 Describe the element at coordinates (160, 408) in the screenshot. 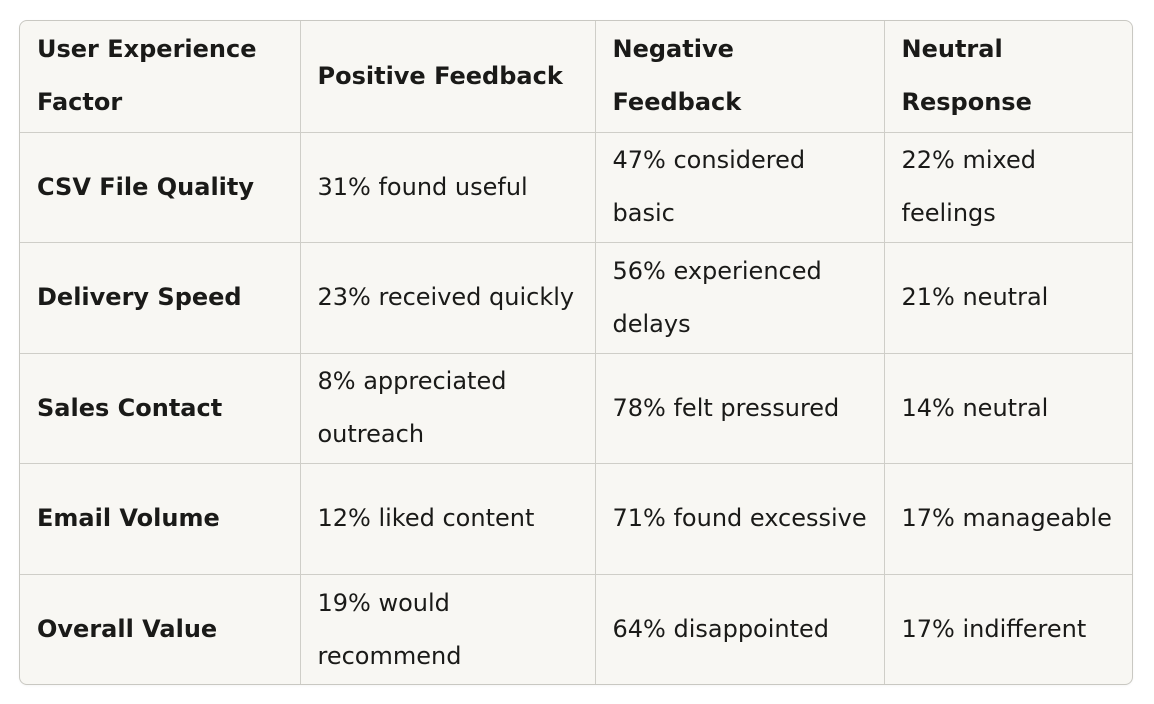

I see `row-label-sales-contact: Sales Contact` at that location.